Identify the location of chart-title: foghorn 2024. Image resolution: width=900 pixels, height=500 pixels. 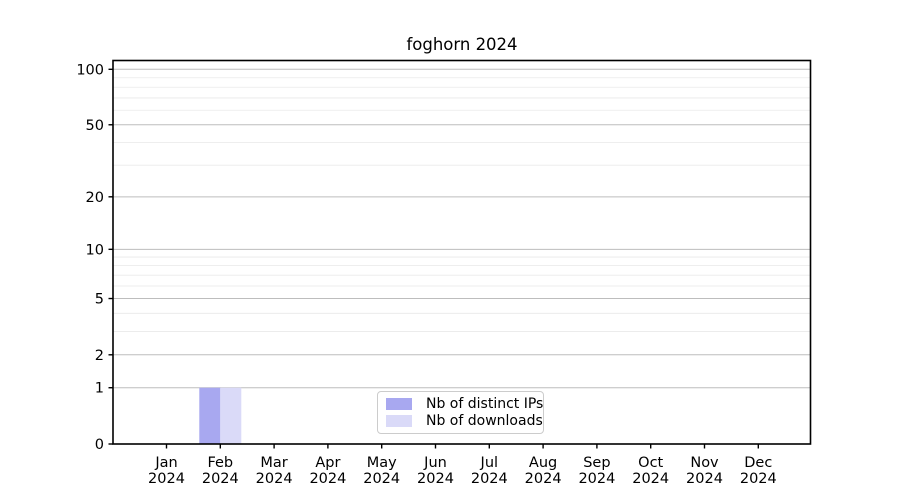
(462, 44).